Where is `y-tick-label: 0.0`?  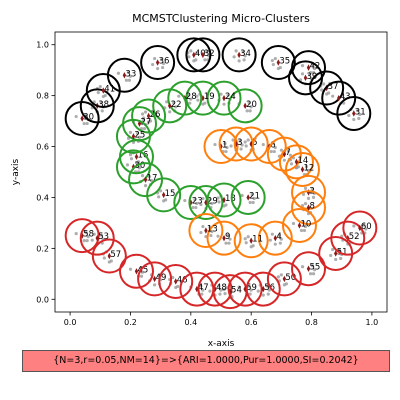 y-tick-label: 0.0 is located at coordinates (42, 299).